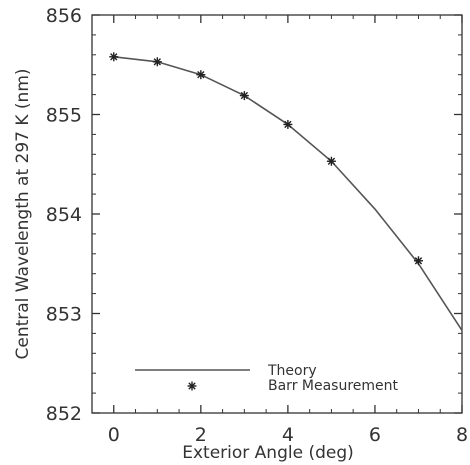 The image size is (470, 465). Describe the element at coordinates (292, 371) in the screenshot. I see `legend-theory-label: Theory` at that location.